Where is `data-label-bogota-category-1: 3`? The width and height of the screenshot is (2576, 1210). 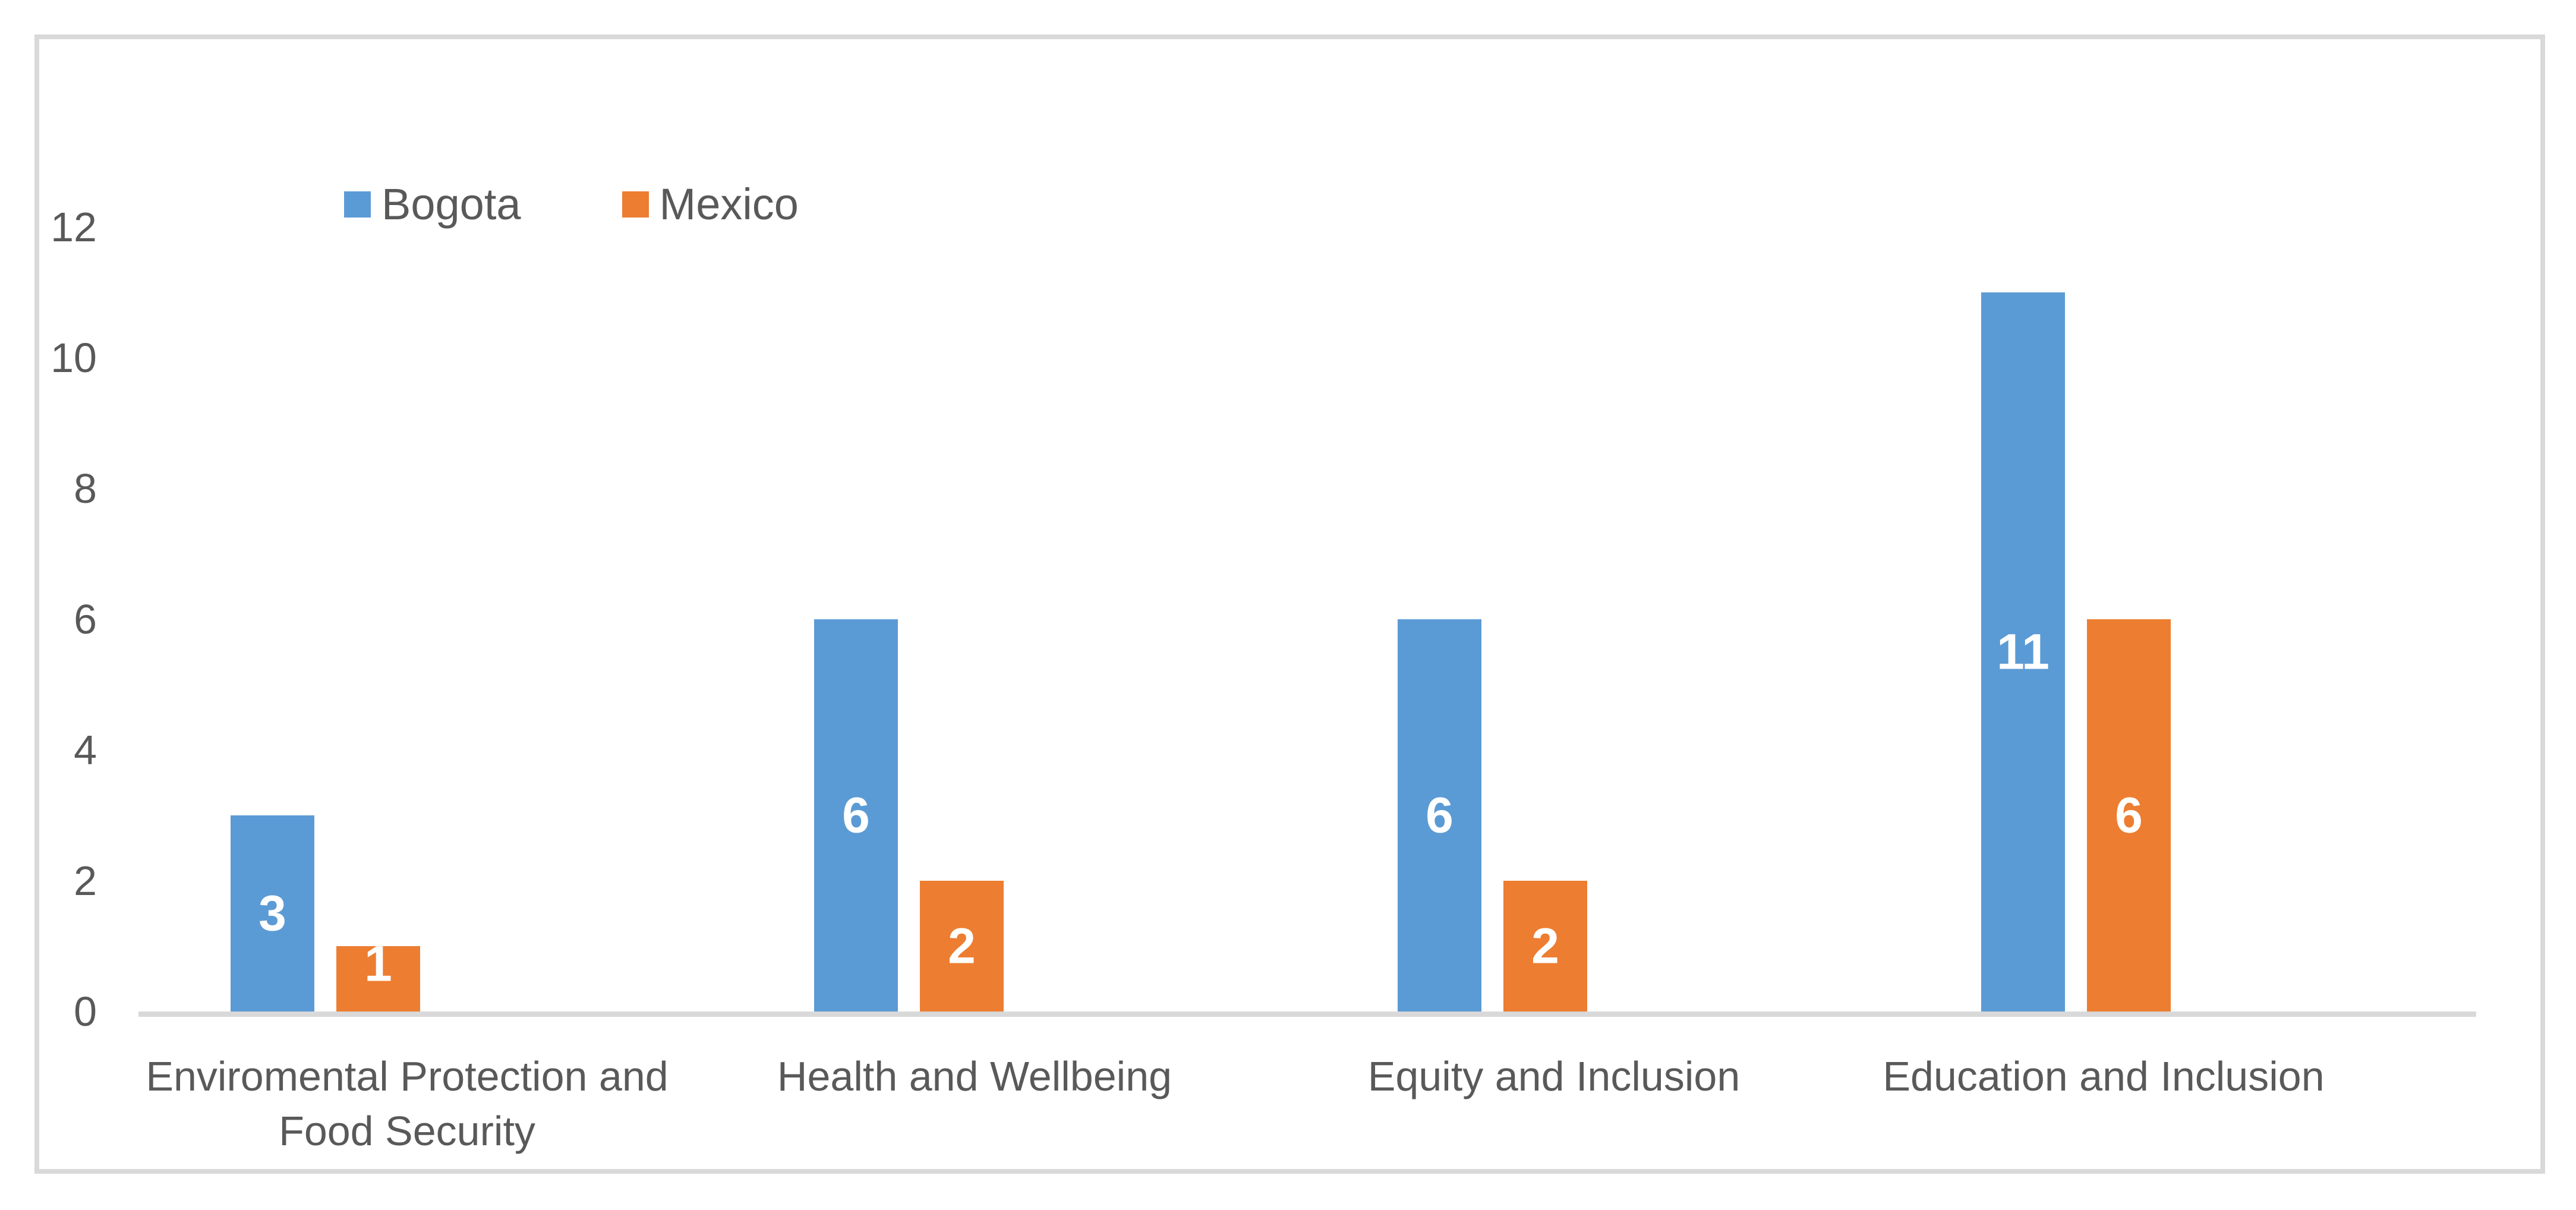
data-label-bogota-category-1: 3 is located at coordinates (272, 913).